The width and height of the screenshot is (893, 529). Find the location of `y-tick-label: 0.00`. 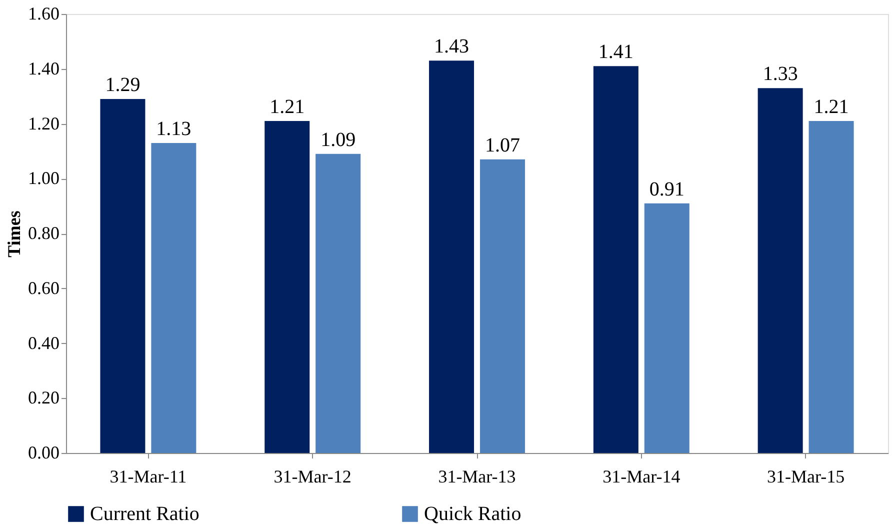

y-tick-label: 0.00 is located at coordinates (44, 452).